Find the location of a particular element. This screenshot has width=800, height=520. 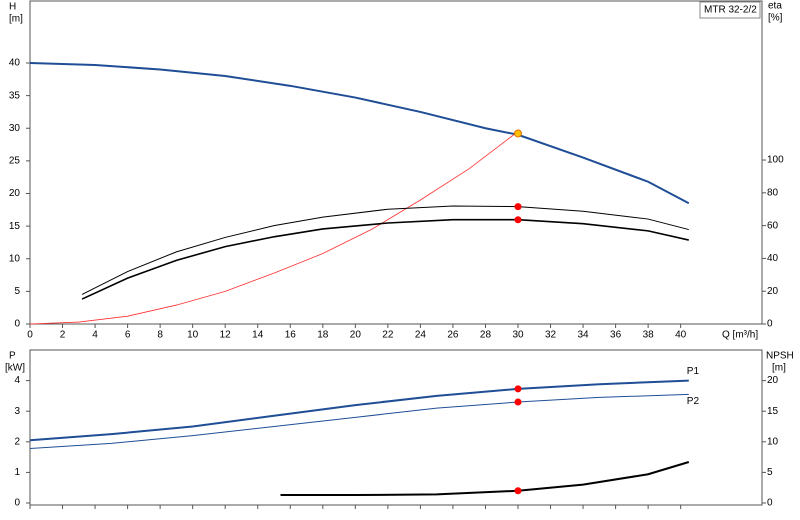

x-tick-label: 28 is located at coordinates (486, 335).